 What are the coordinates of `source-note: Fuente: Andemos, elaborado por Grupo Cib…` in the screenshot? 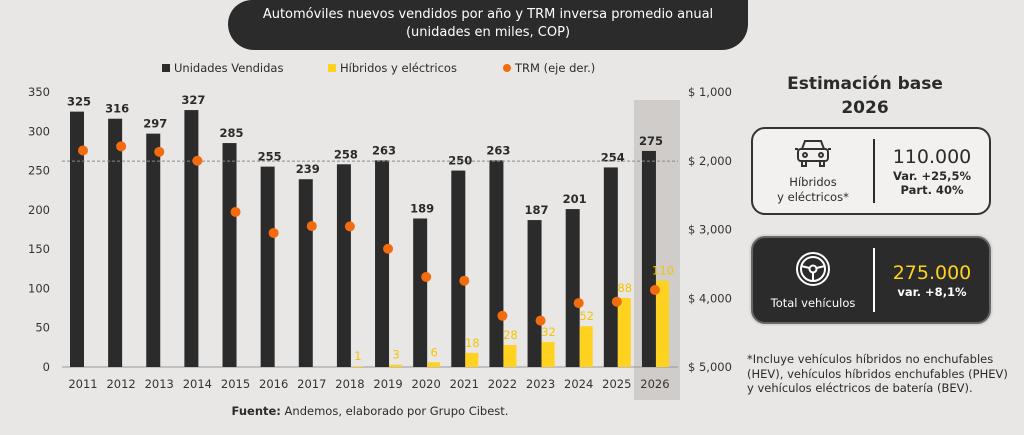 It's located at (370, 411).